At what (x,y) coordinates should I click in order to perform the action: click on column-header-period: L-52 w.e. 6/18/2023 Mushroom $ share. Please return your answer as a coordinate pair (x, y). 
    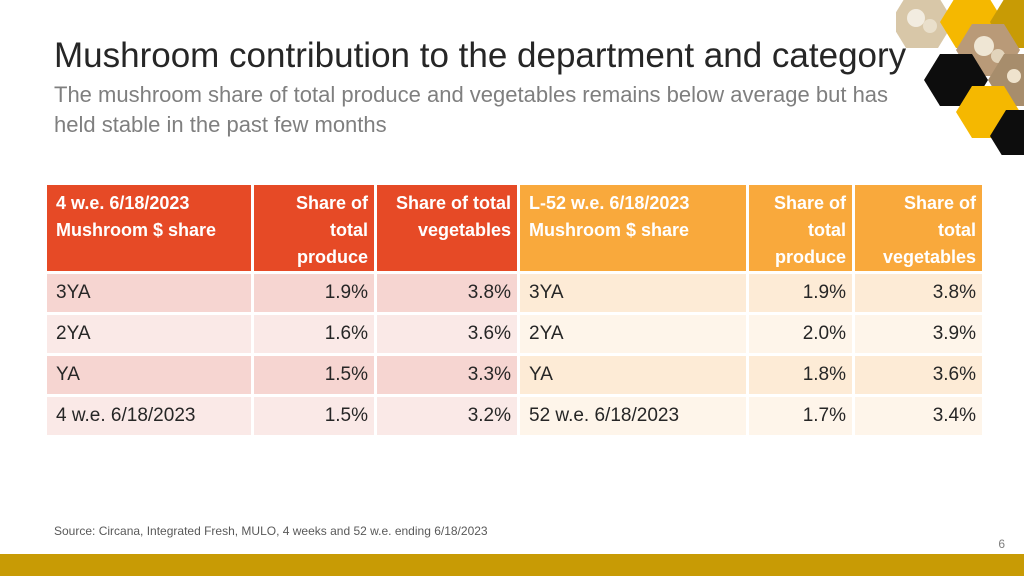
    Looking at the image, I should click on (633, 228).